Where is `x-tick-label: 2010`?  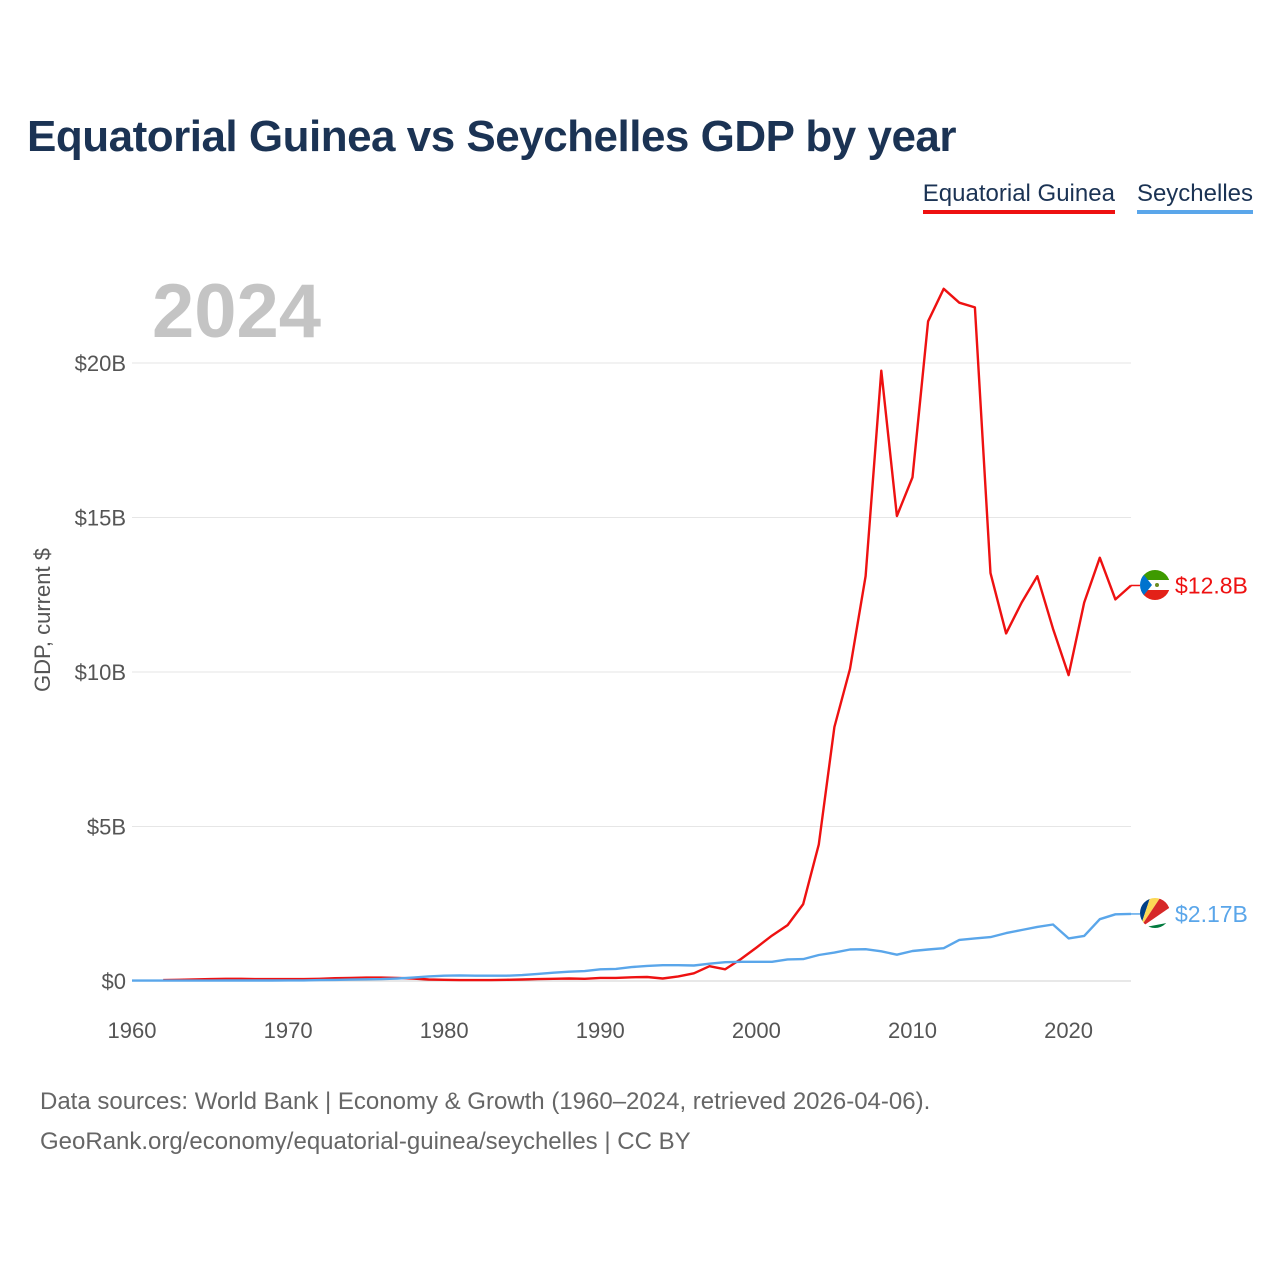
x-tick-label: 2010 is located at coordinates (912, 1030).